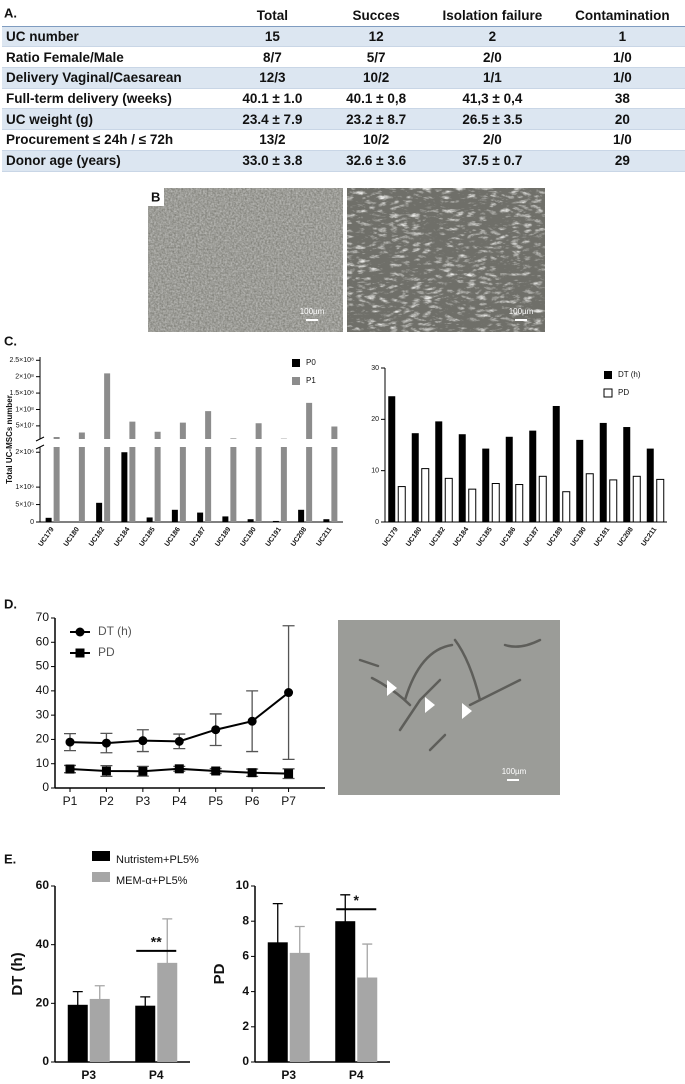 This screenshot has width=685, height=1084. Describe the element at coordinates (245, 991) in the screenshot. I see `y-tick-label: 4` at that location.